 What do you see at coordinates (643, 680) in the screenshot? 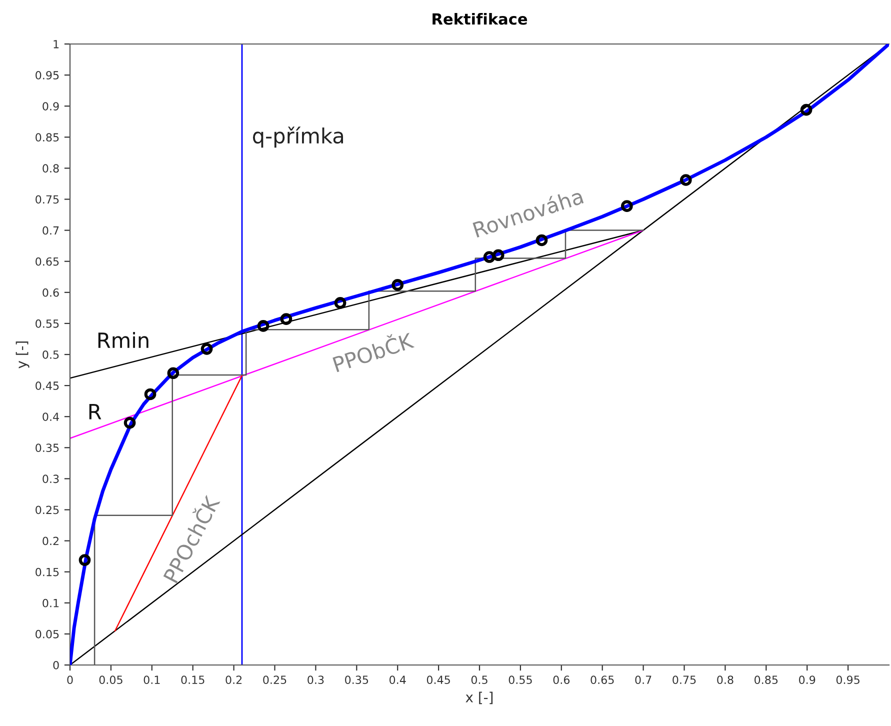
I see `x-tick-label: 0.7` at bounding box center [643, 680].